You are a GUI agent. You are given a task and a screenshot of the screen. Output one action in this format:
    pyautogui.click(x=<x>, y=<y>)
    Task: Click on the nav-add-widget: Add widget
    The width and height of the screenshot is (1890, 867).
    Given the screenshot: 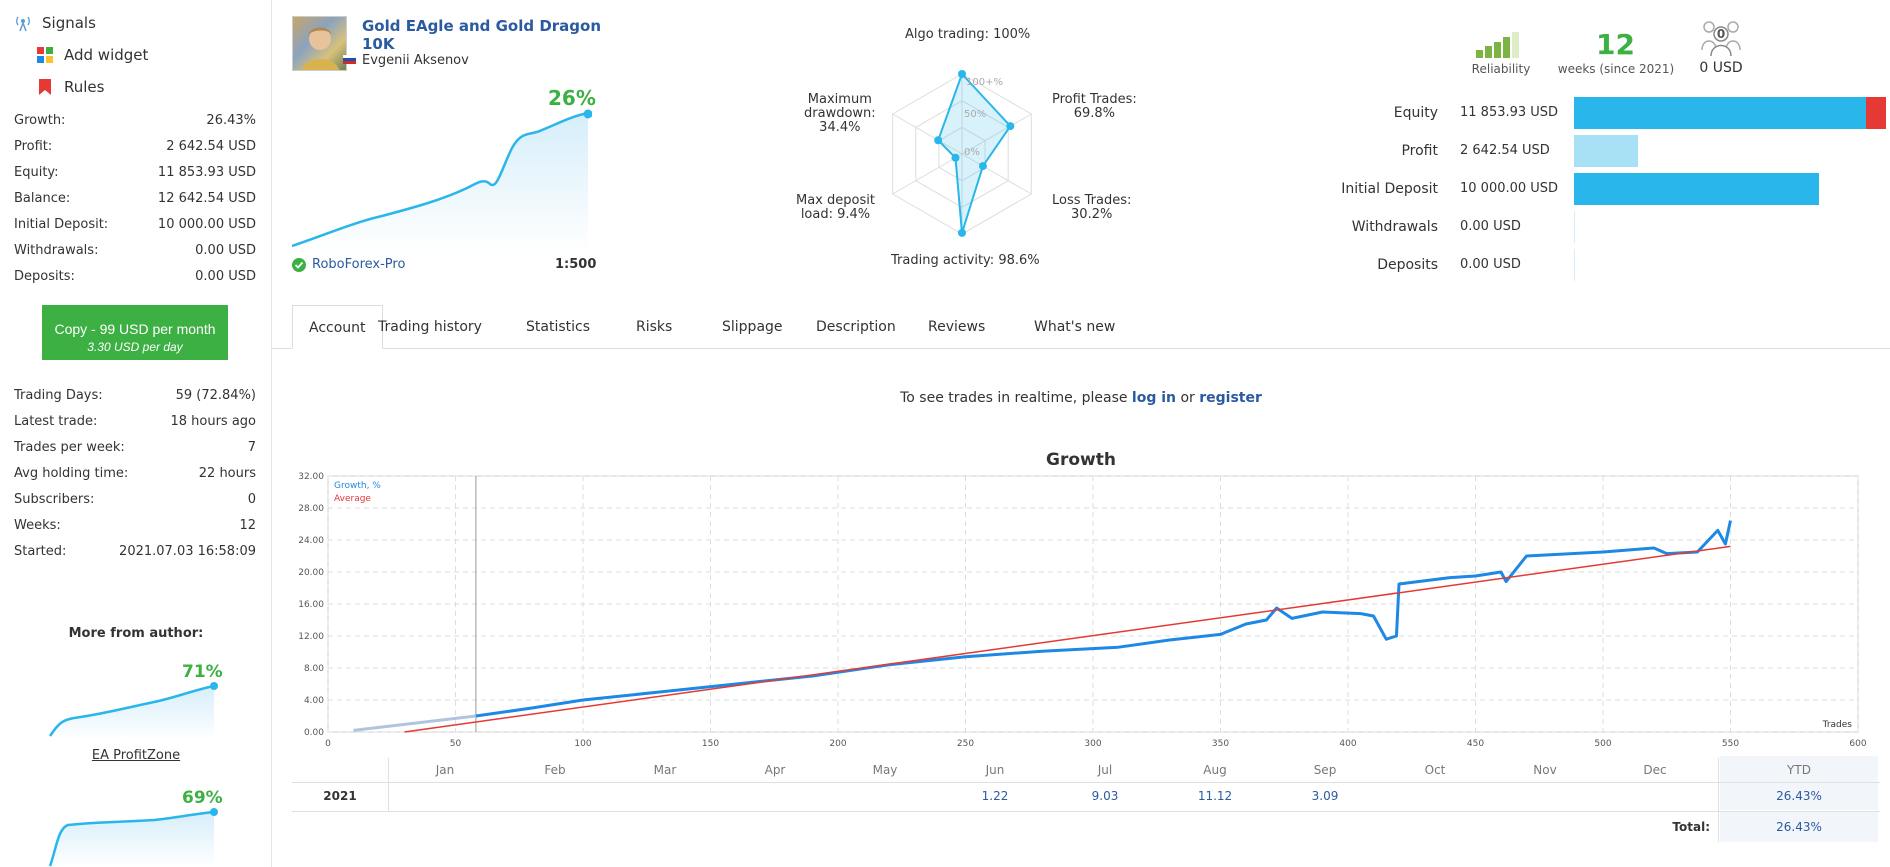 What is the action you would take?
    pyautogui.click(x=92, y=55)
    